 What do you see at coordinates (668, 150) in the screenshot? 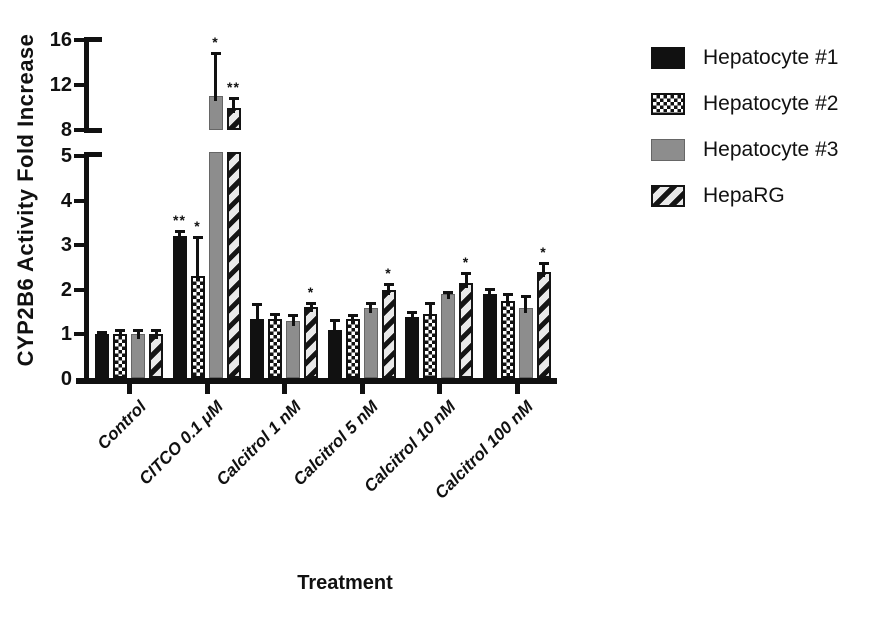
I see `legend-swatch-solid-gray` at bounding box center [668, 150].